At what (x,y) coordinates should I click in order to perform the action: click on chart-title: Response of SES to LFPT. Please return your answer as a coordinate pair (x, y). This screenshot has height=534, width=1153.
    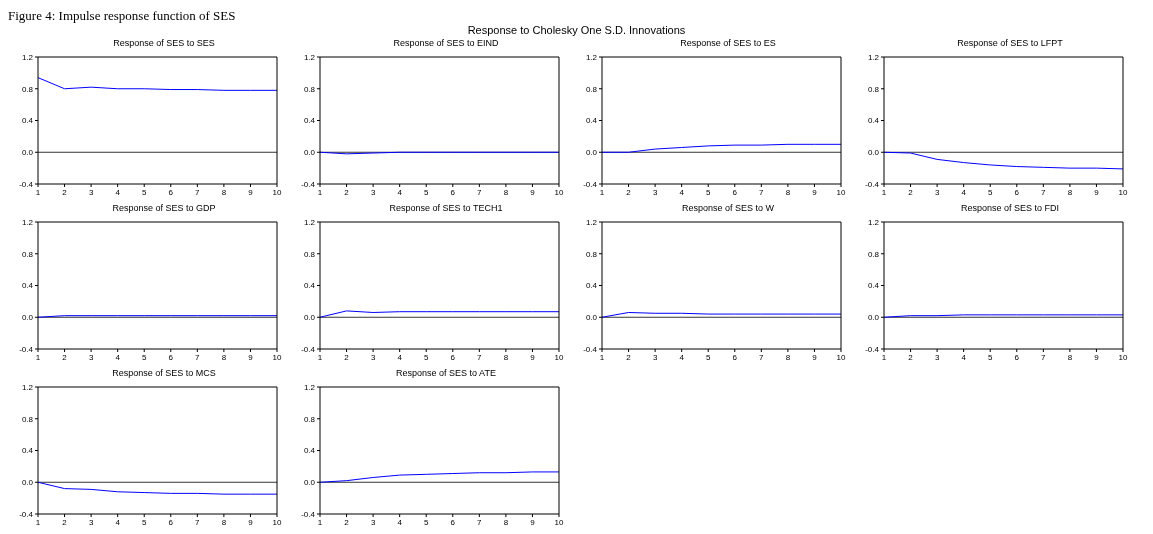
    Looking at the image, I should click on (1010, 44).